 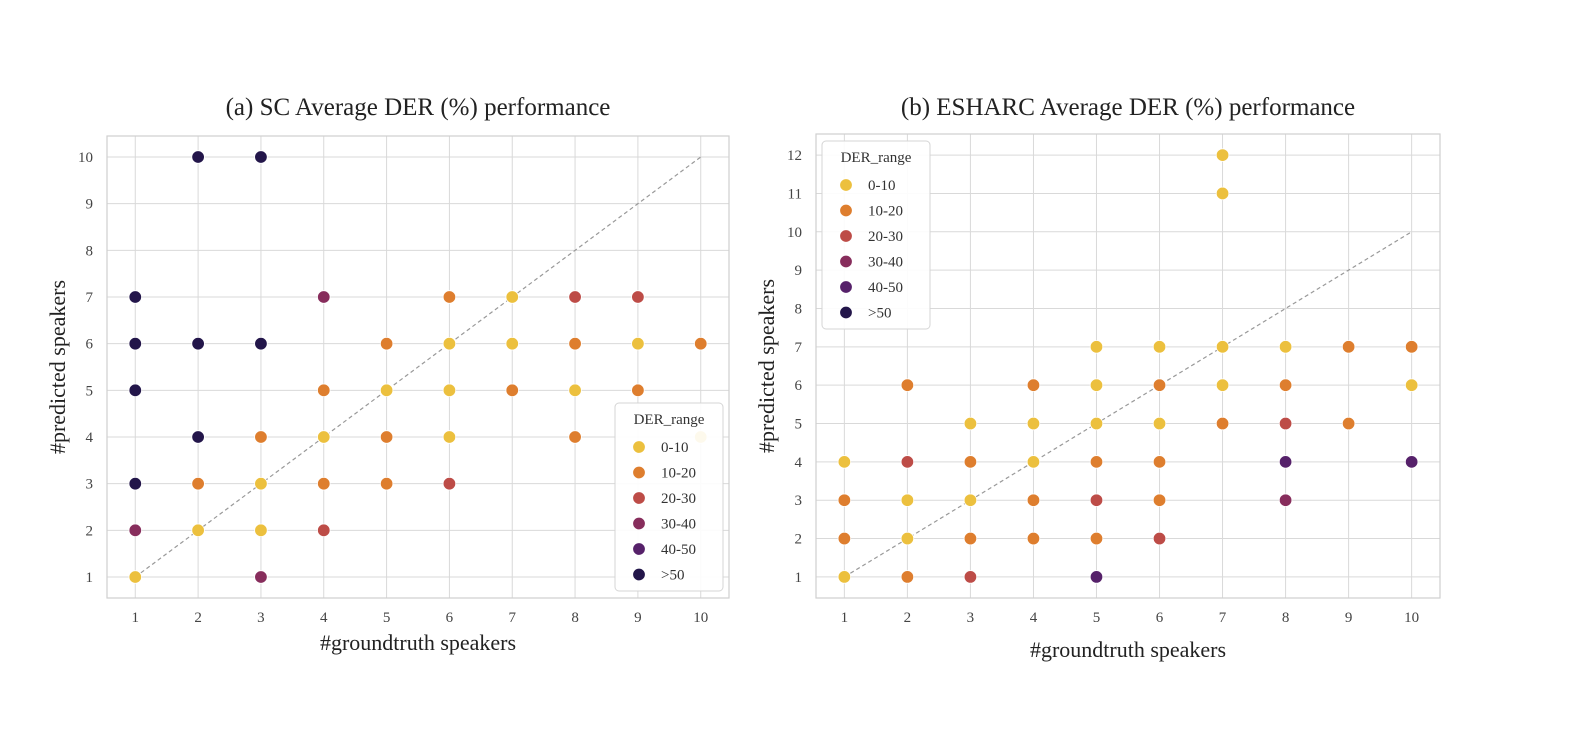 What do you see at coordinates (794, 156) in the screenshot?
I see `y-tick-label: 12` at bounding box center [794, 156].